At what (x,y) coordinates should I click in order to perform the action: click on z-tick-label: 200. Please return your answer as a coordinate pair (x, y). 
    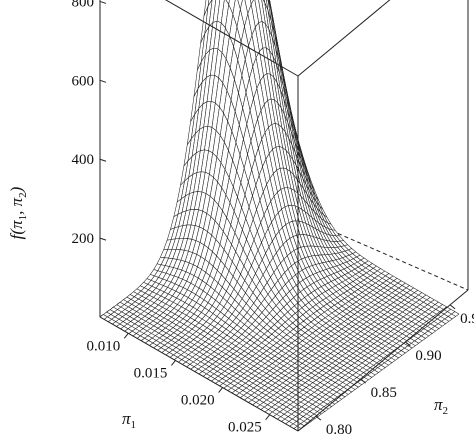
    Looking at the image, I should click on (83, 239).